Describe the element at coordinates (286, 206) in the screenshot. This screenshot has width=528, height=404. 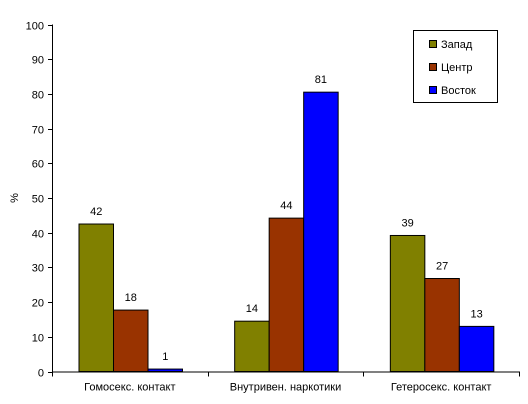
I see `data-label: 44` at that location.